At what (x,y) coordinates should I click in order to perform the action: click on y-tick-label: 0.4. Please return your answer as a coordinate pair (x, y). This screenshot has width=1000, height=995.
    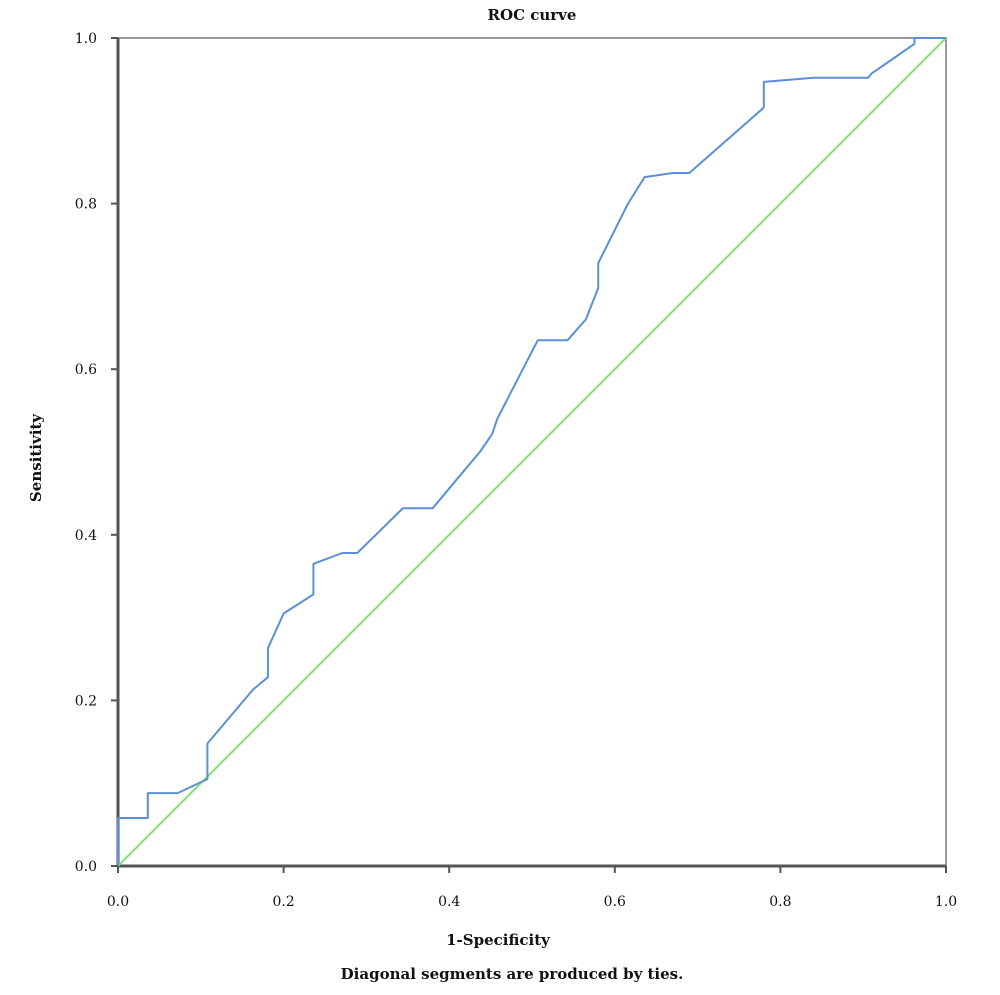
    Looking at the image, I should click on (86, 536).